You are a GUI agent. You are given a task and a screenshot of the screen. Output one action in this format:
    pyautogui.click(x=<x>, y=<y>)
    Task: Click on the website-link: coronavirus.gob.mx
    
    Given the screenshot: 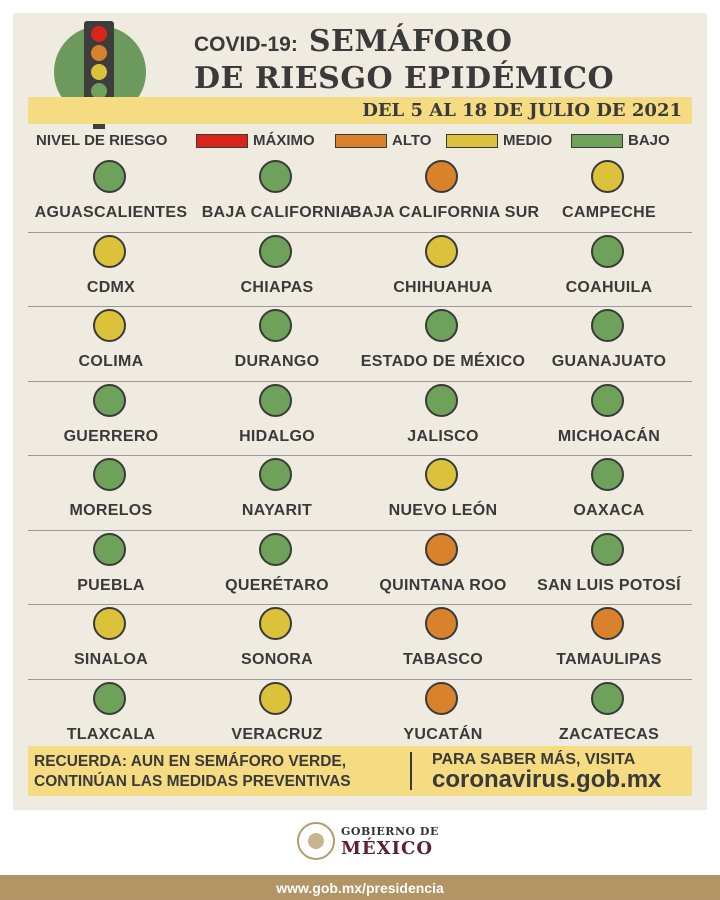 What is the action you would take?
    pyautogui.click(x=547, y=779)
    